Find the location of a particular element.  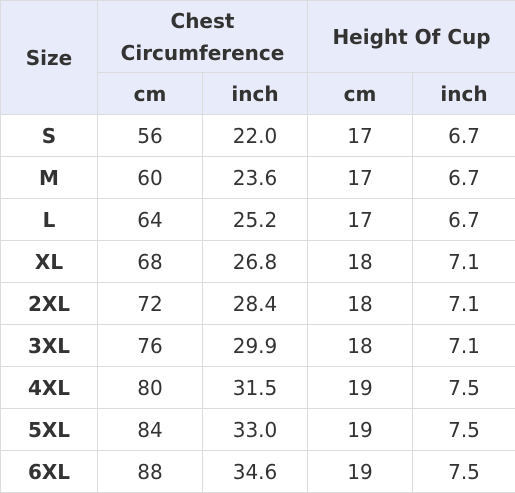

size-cell: 3XL is located at coordinates (49, 345).